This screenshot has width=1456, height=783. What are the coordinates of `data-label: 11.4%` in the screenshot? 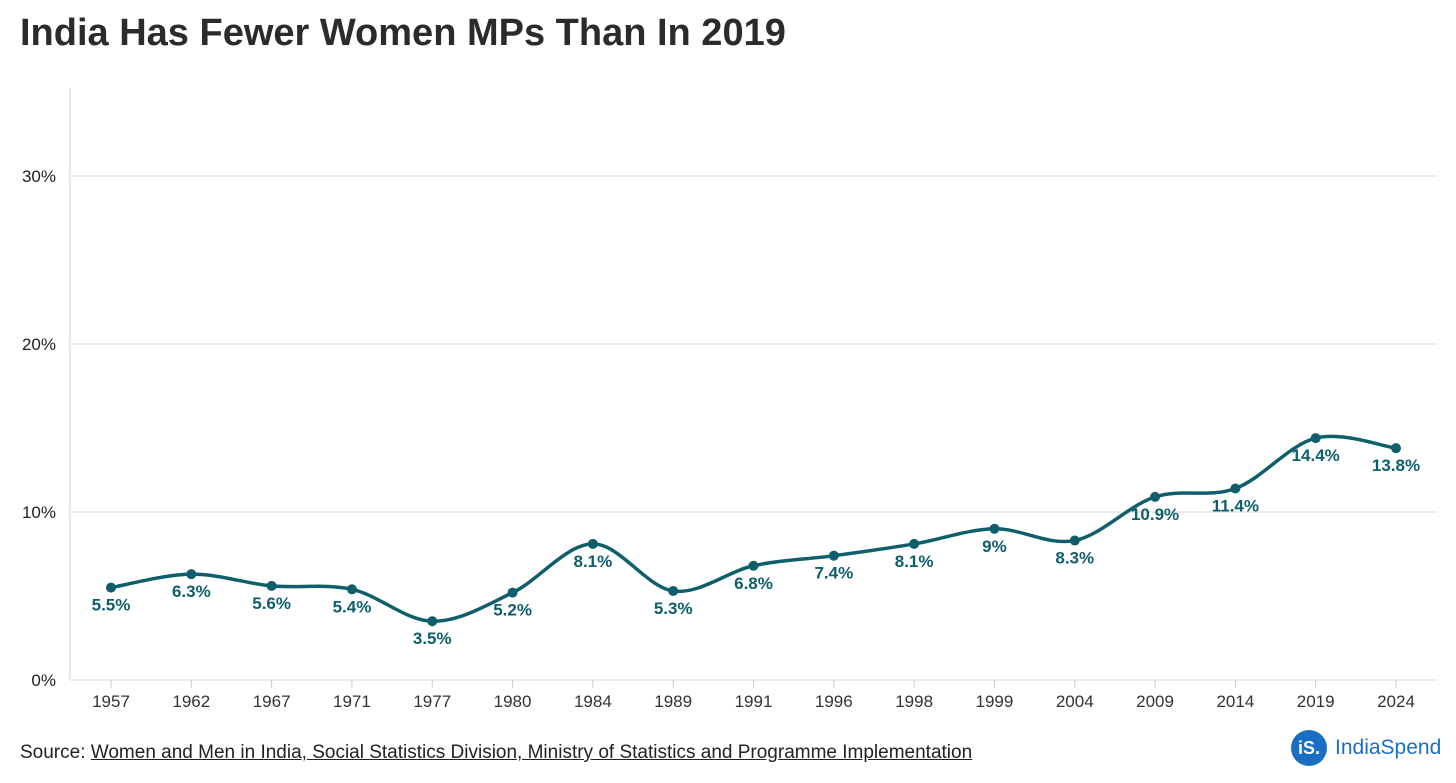 It's located at (1235, 505).